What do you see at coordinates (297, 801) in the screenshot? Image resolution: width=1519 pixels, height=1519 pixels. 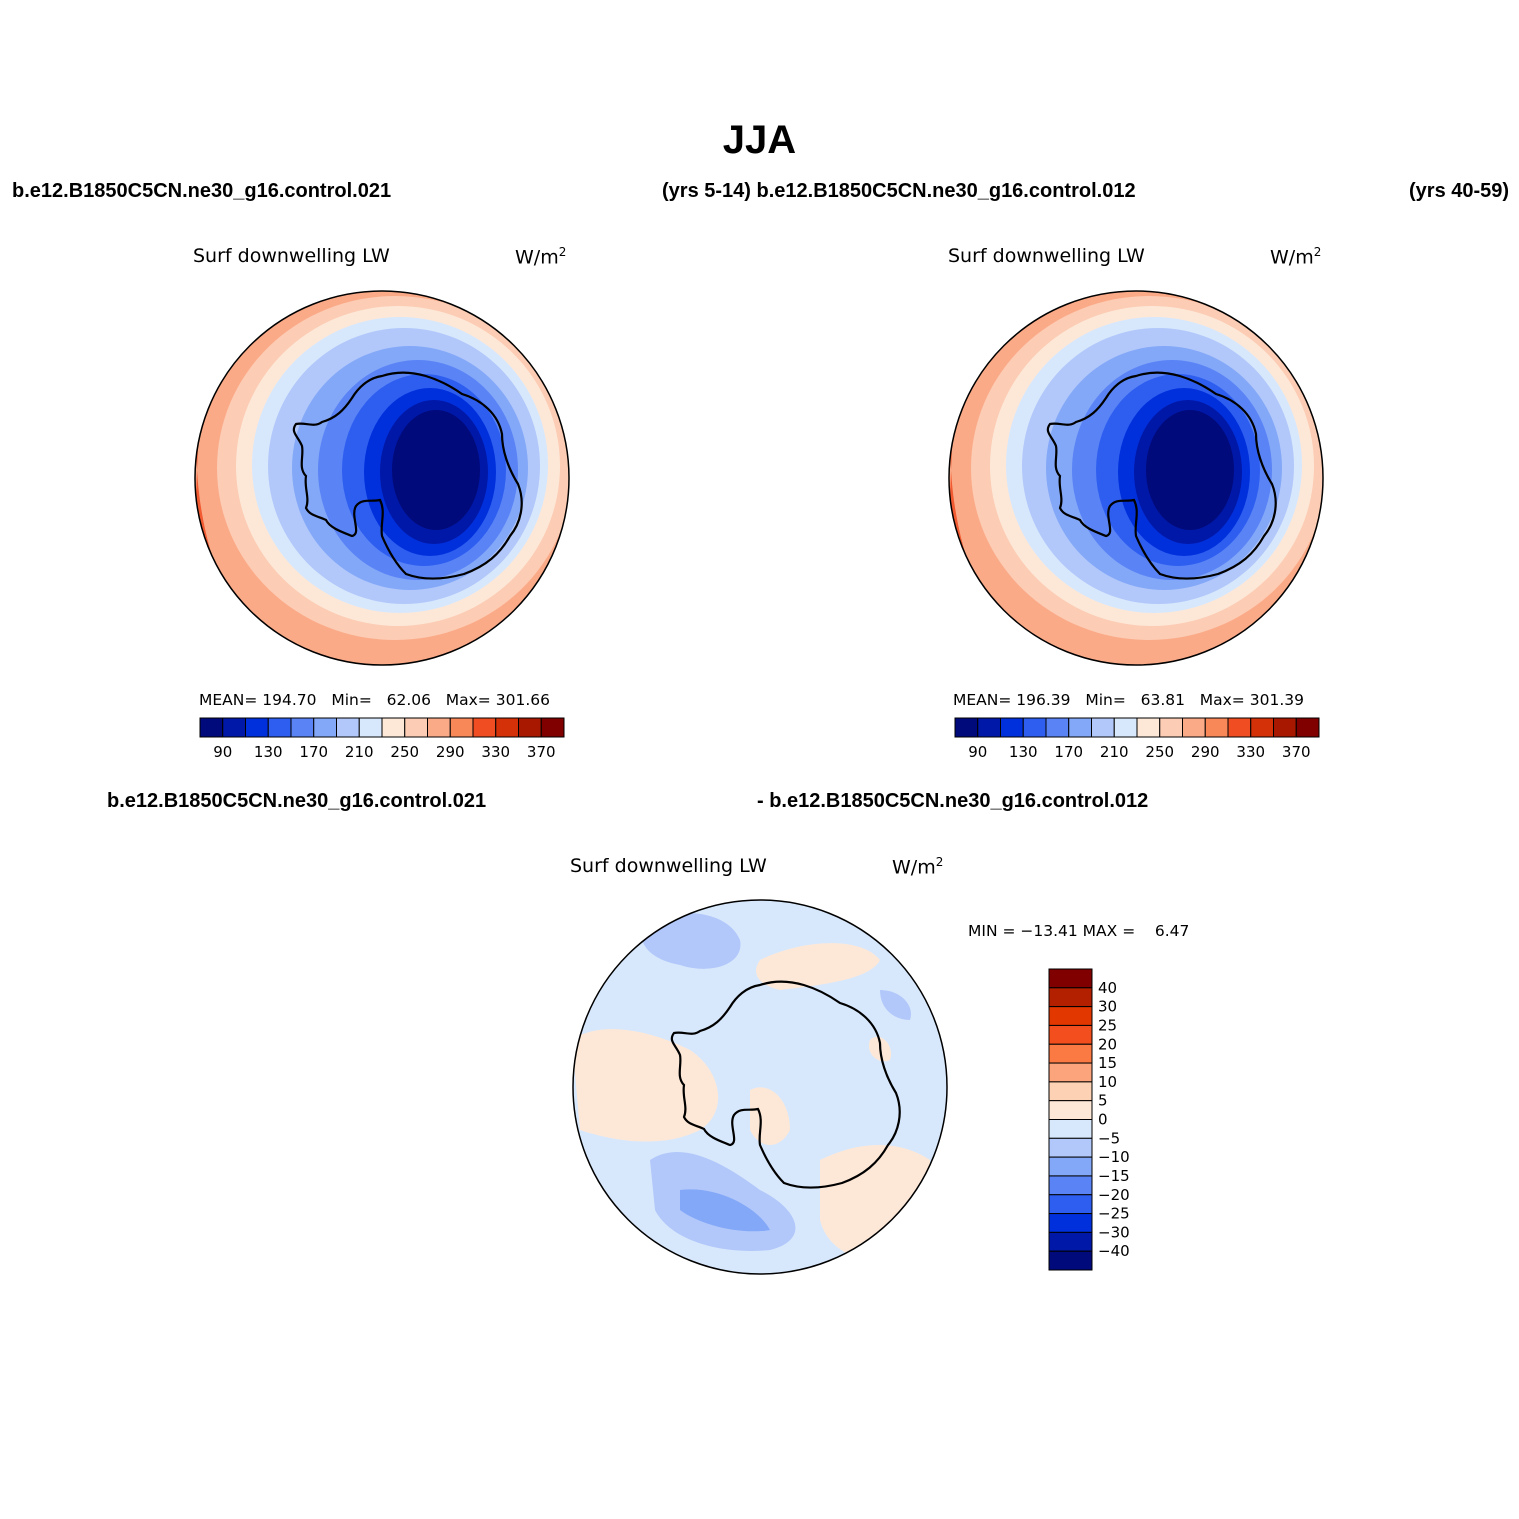 I see `diff-case-left: b.e12.B1850C5CN.ne30_g16.control.021` at bounding box center [297, 801].